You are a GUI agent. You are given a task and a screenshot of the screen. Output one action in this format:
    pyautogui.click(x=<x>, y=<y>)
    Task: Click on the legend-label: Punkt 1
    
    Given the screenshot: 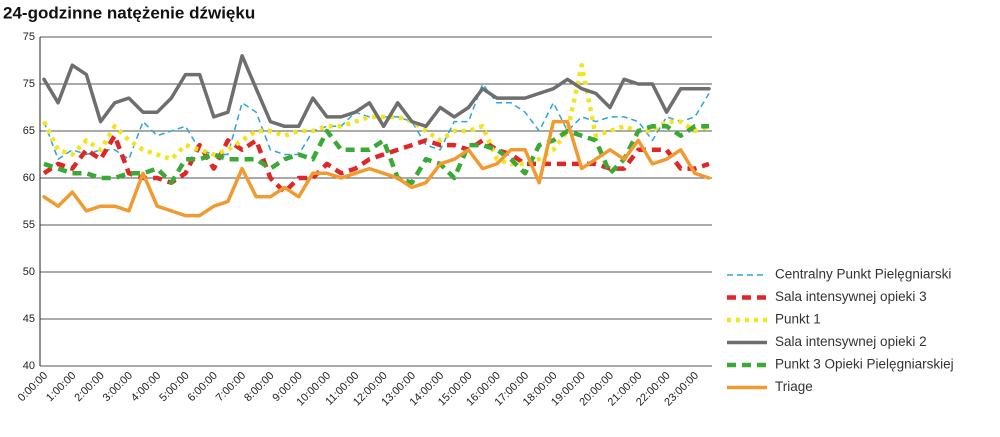 What is the action you would take?
    pyautogui.click(x=798, y=319)
    